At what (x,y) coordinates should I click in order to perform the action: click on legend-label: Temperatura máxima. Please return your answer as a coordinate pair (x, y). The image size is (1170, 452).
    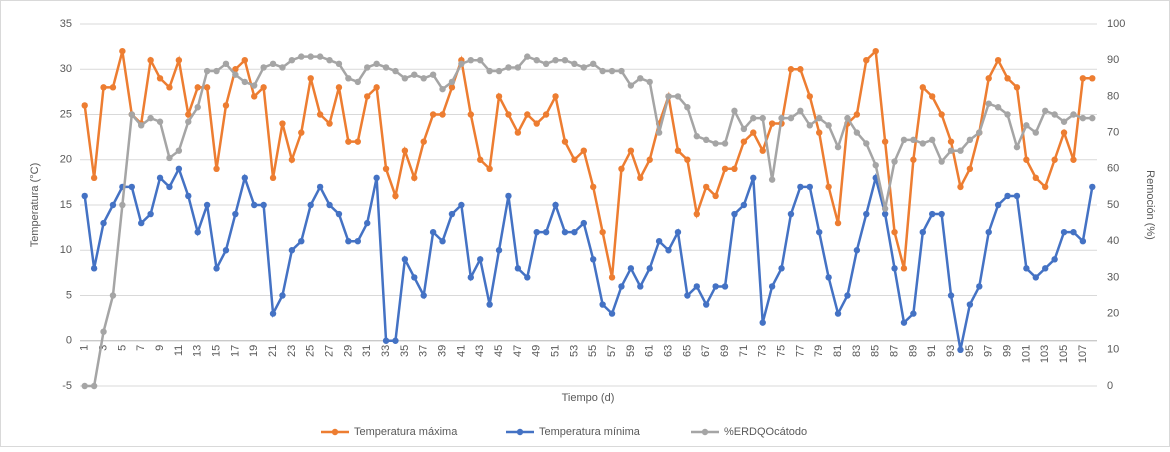
    Looking at the image, I should click on (406, 432).